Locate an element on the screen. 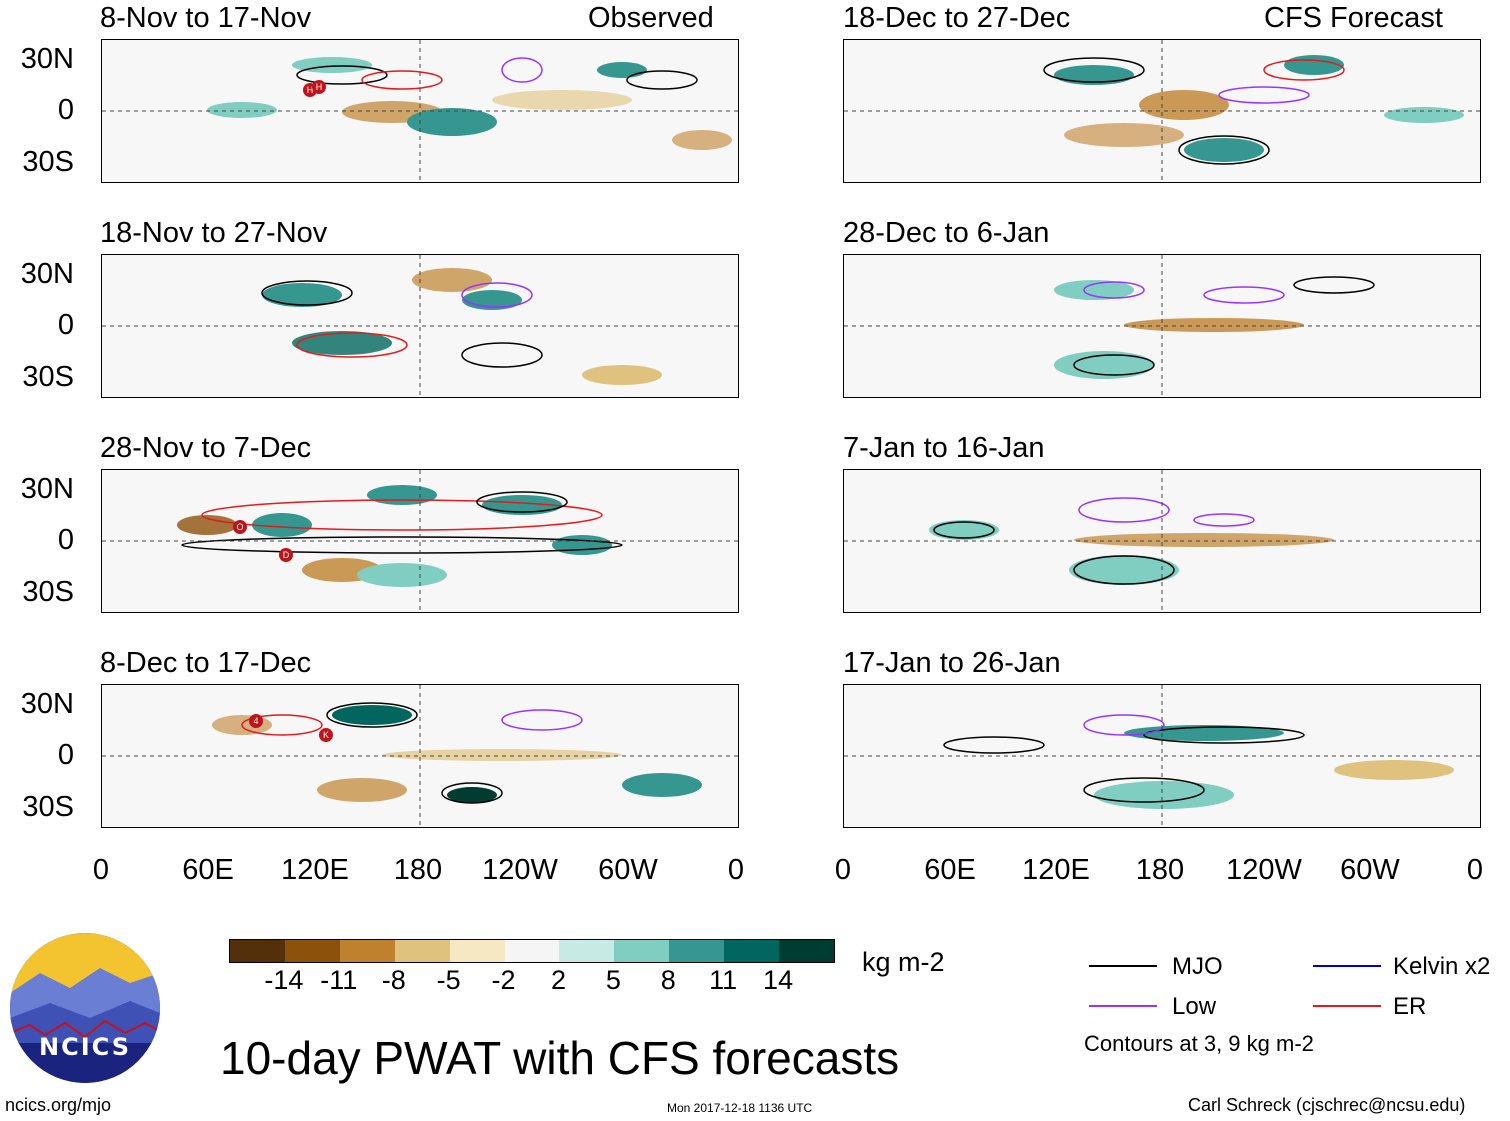  lon-0-right-start: 0 is located at coordinates (843, 870).